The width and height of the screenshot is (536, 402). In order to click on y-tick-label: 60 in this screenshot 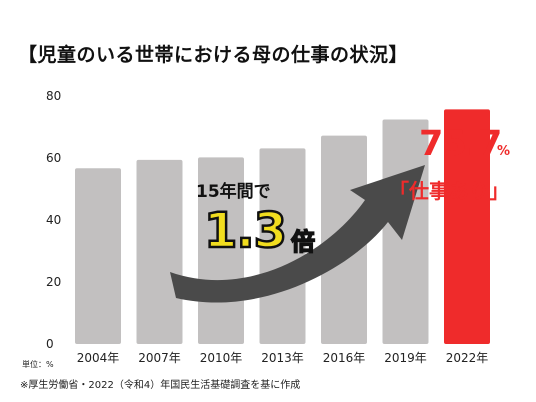, I will do `click(53, 158)`.